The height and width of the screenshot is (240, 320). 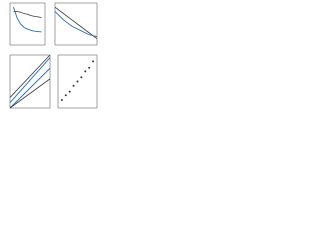 I want to click on figure, so click(x=53, y=55).